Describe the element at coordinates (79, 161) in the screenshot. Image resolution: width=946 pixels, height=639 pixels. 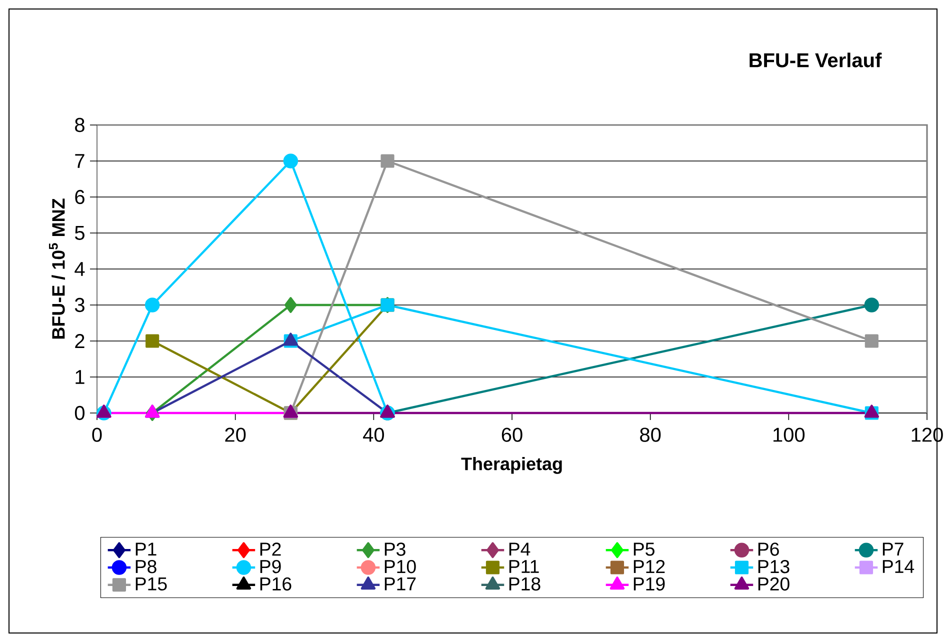
I see `y-tick-label: 7` at that location.